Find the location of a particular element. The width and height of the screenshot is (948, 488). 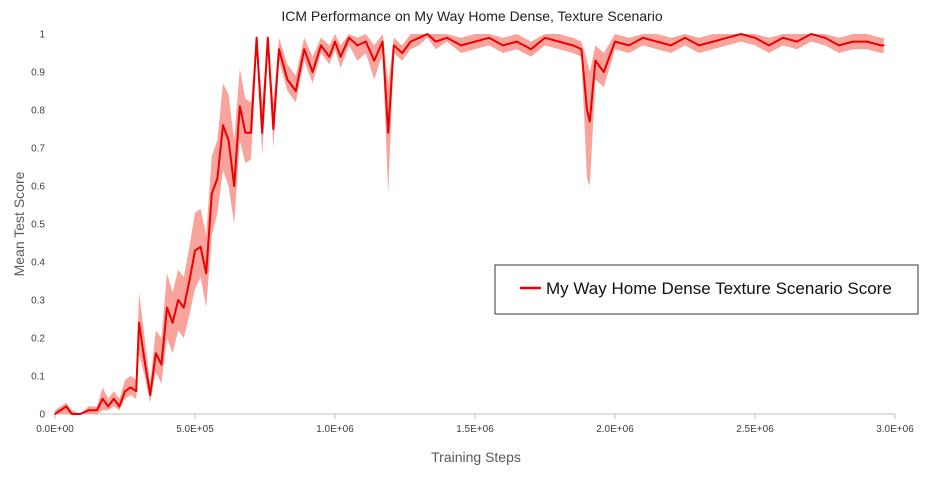

y-tick-label: 0.8 is located at coordinates (38, 111).